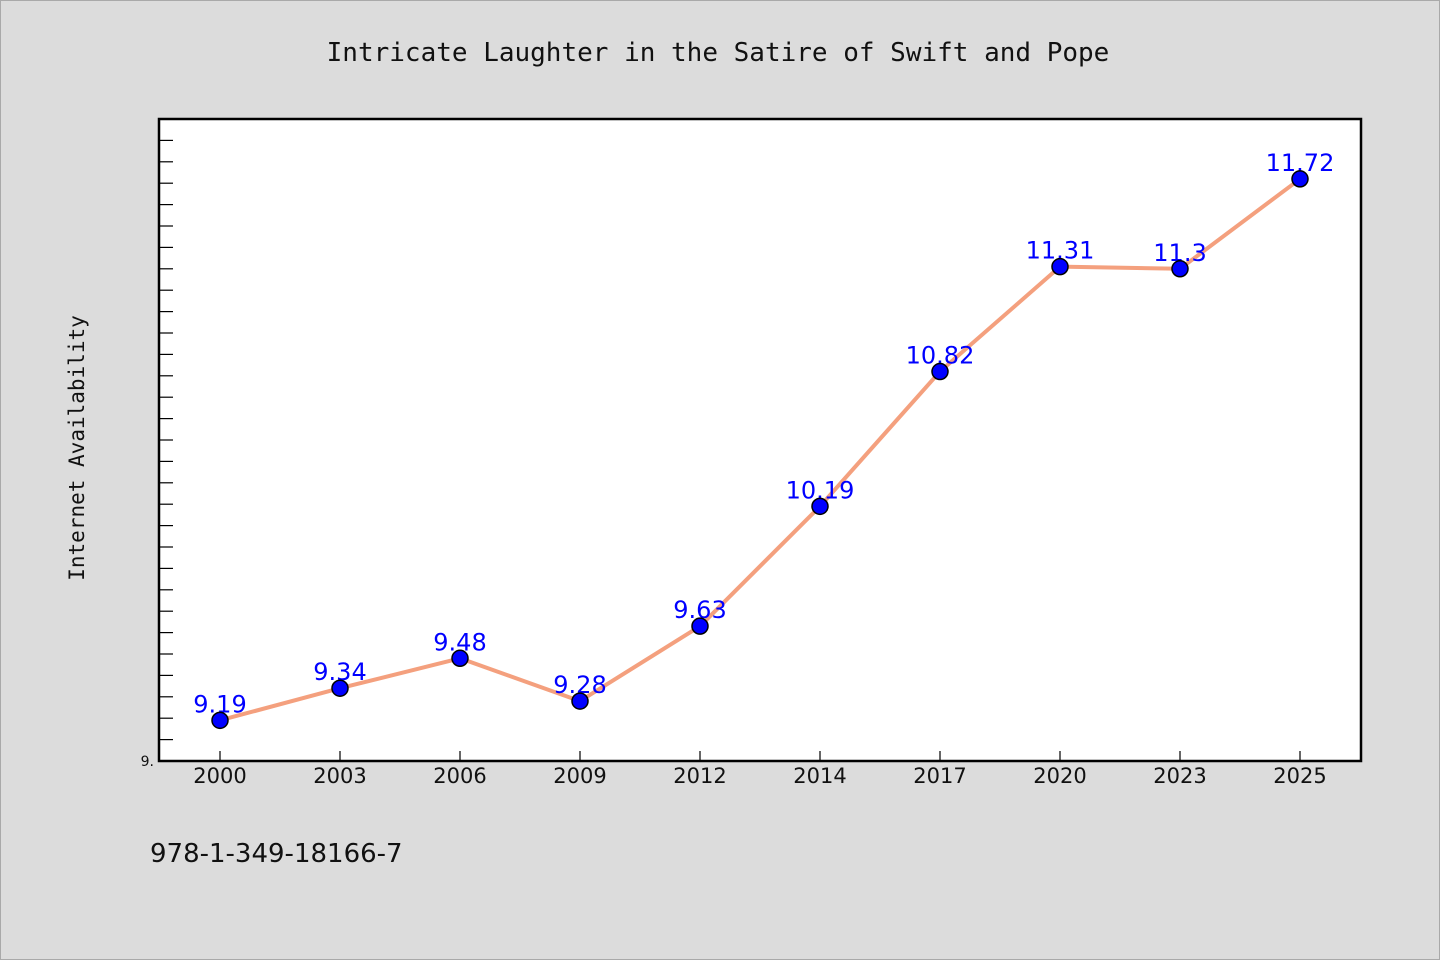 The image size is (1440, 960). I want to click on y-axis-label: Internet Availability, so click(77, 448).